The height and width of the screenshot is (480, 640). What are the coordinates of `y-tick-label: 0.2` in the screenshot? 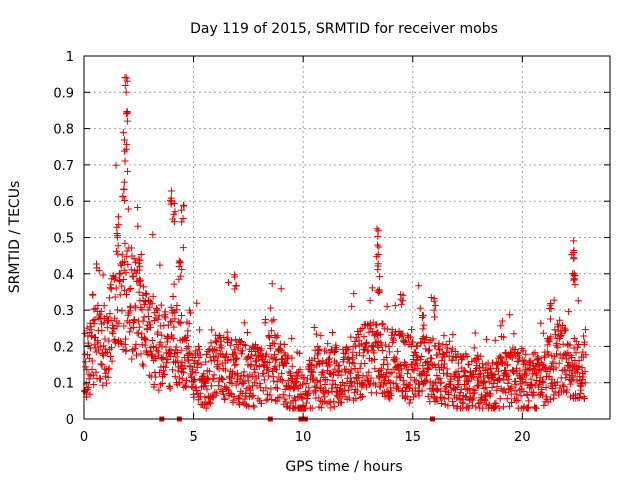 It's located at (63, 347).